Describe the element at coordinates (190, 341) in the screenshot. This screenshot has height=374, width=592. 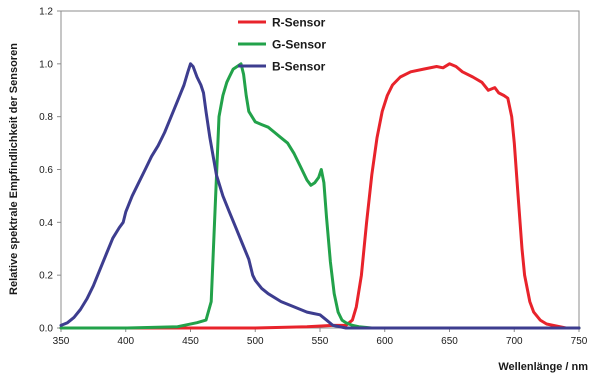
I see `x-tick-label: 450` at that location.